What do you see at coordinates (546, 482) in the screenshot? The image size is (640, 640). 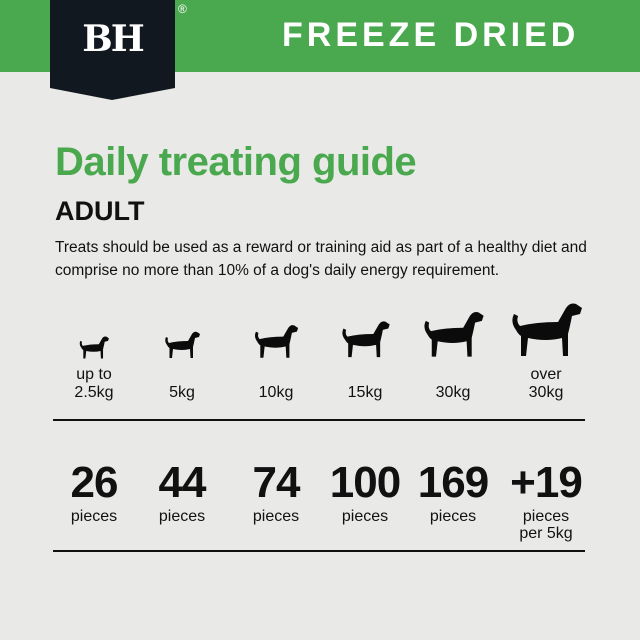 I see `piece-count: +19` at bounding box center [546, 482].